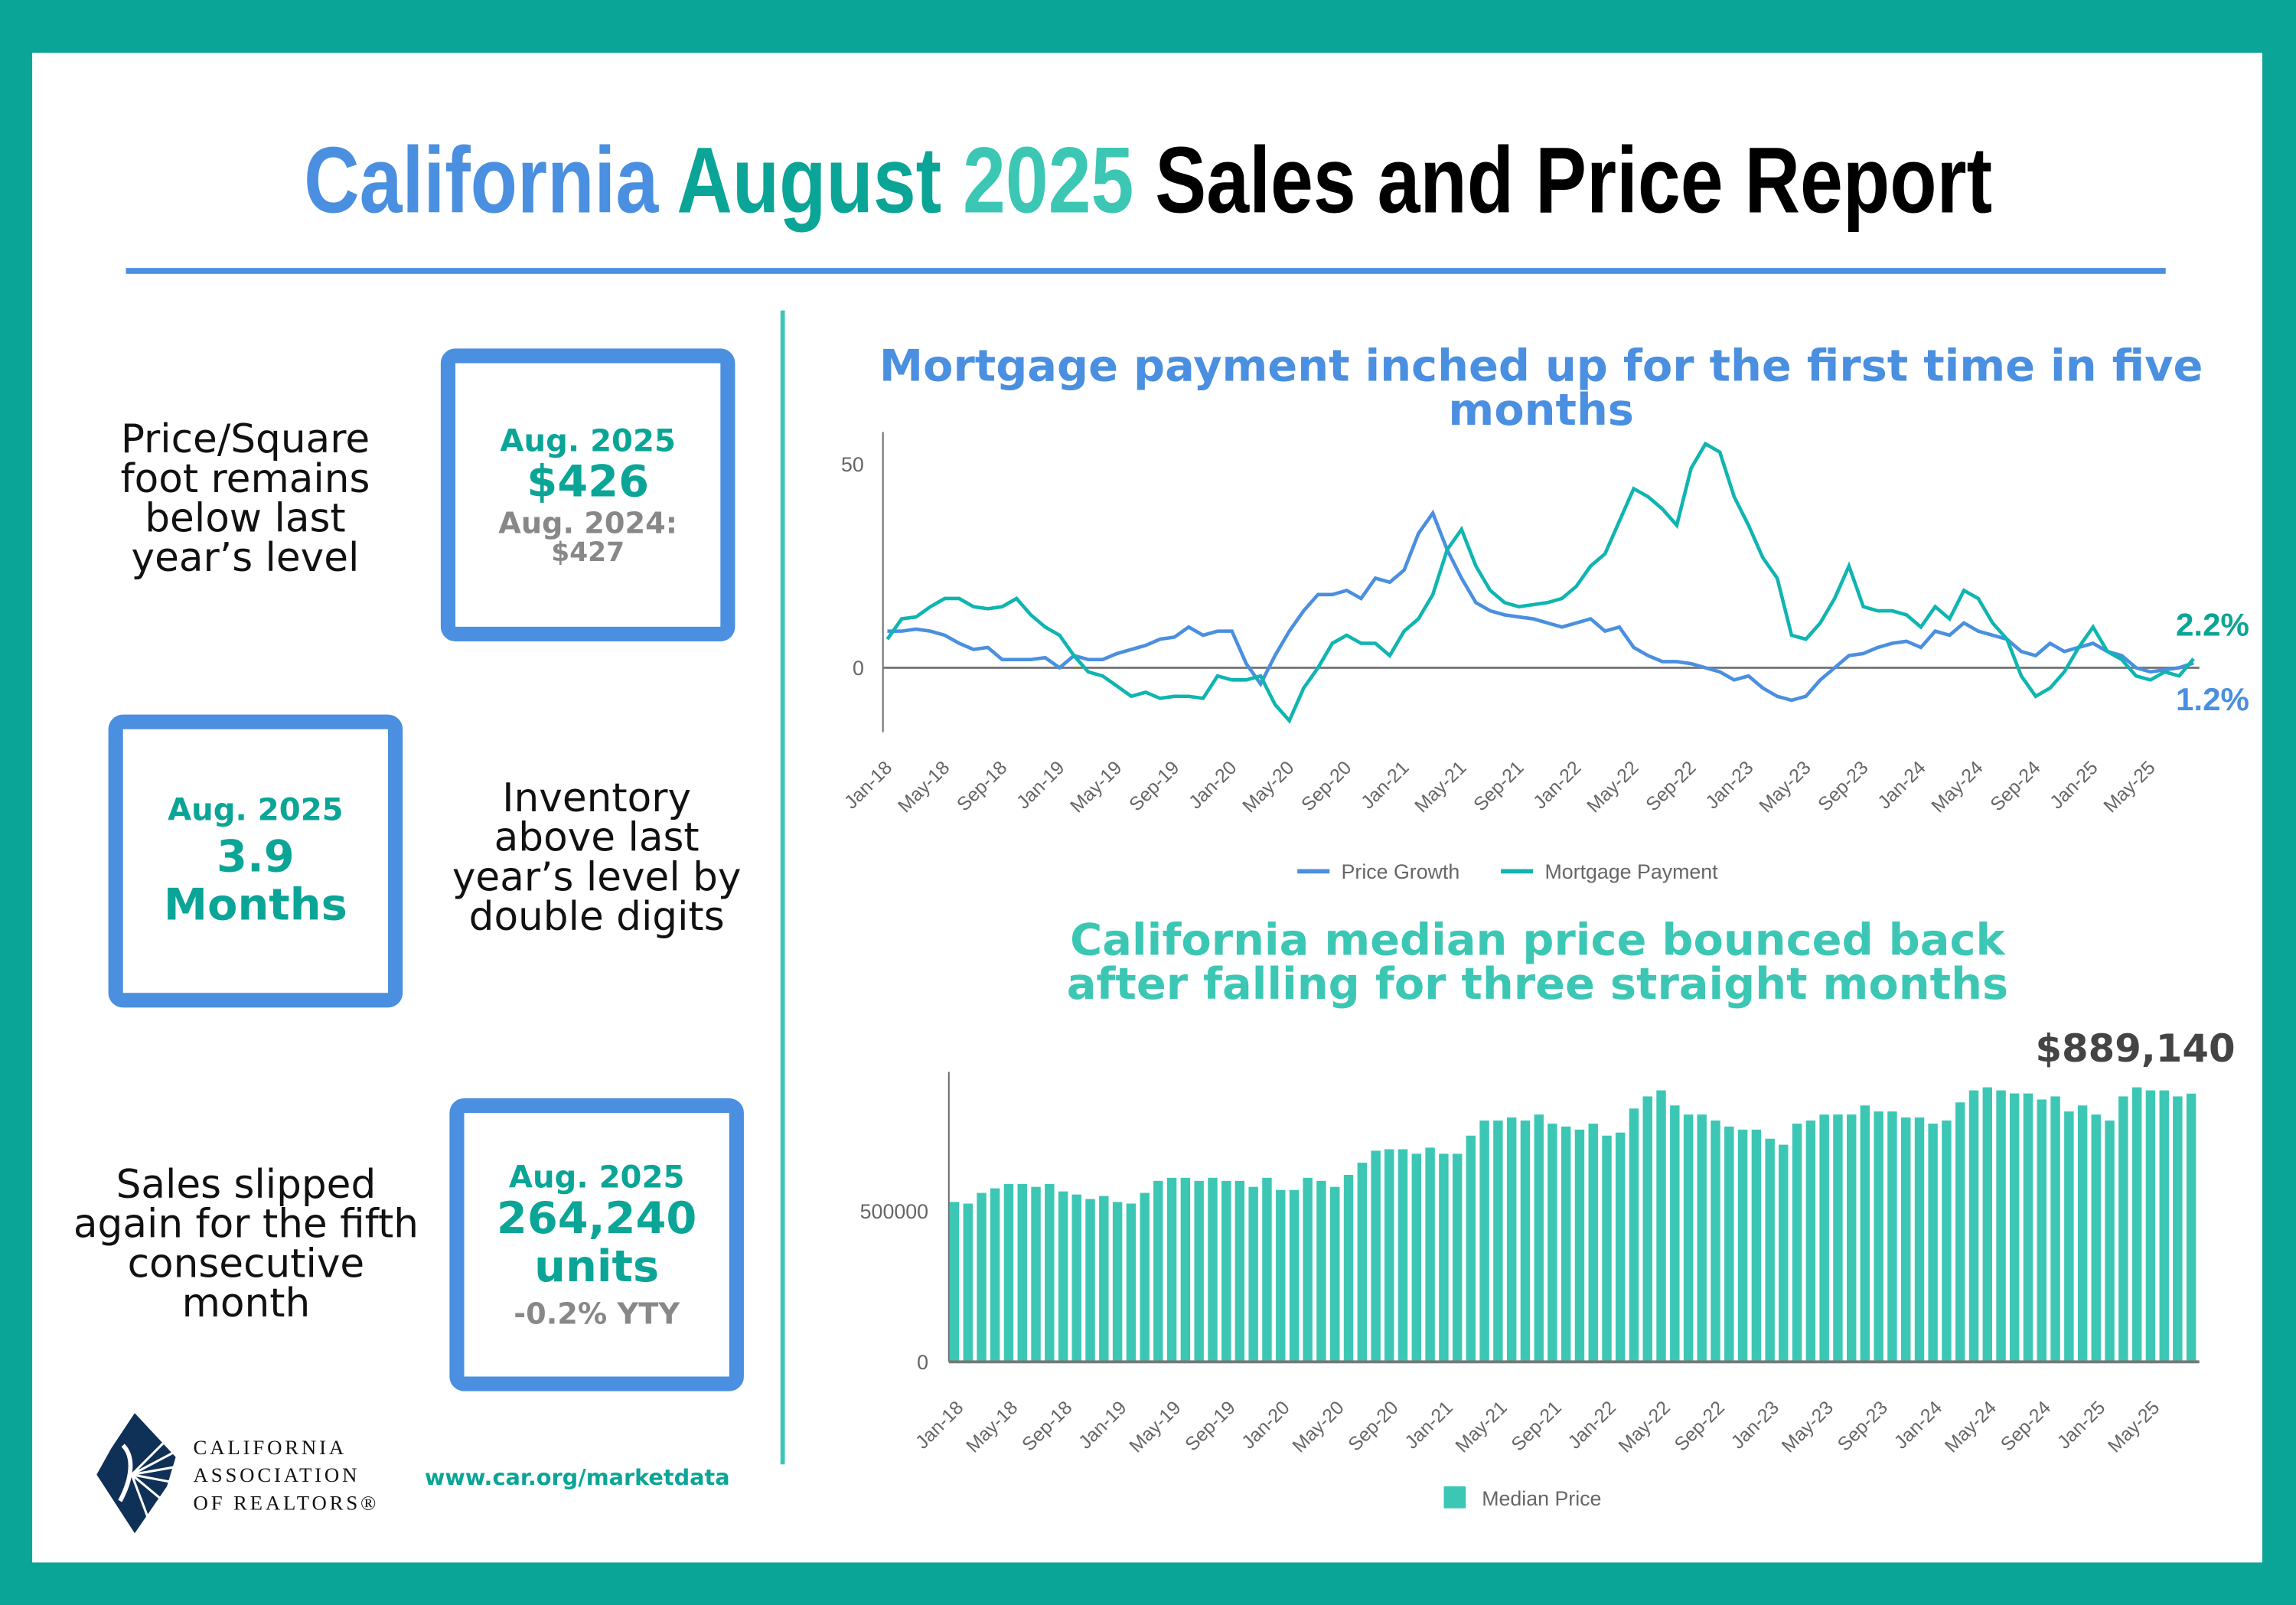  I want to click on sales-change: -0.2% YTY, so click(597, 1314).